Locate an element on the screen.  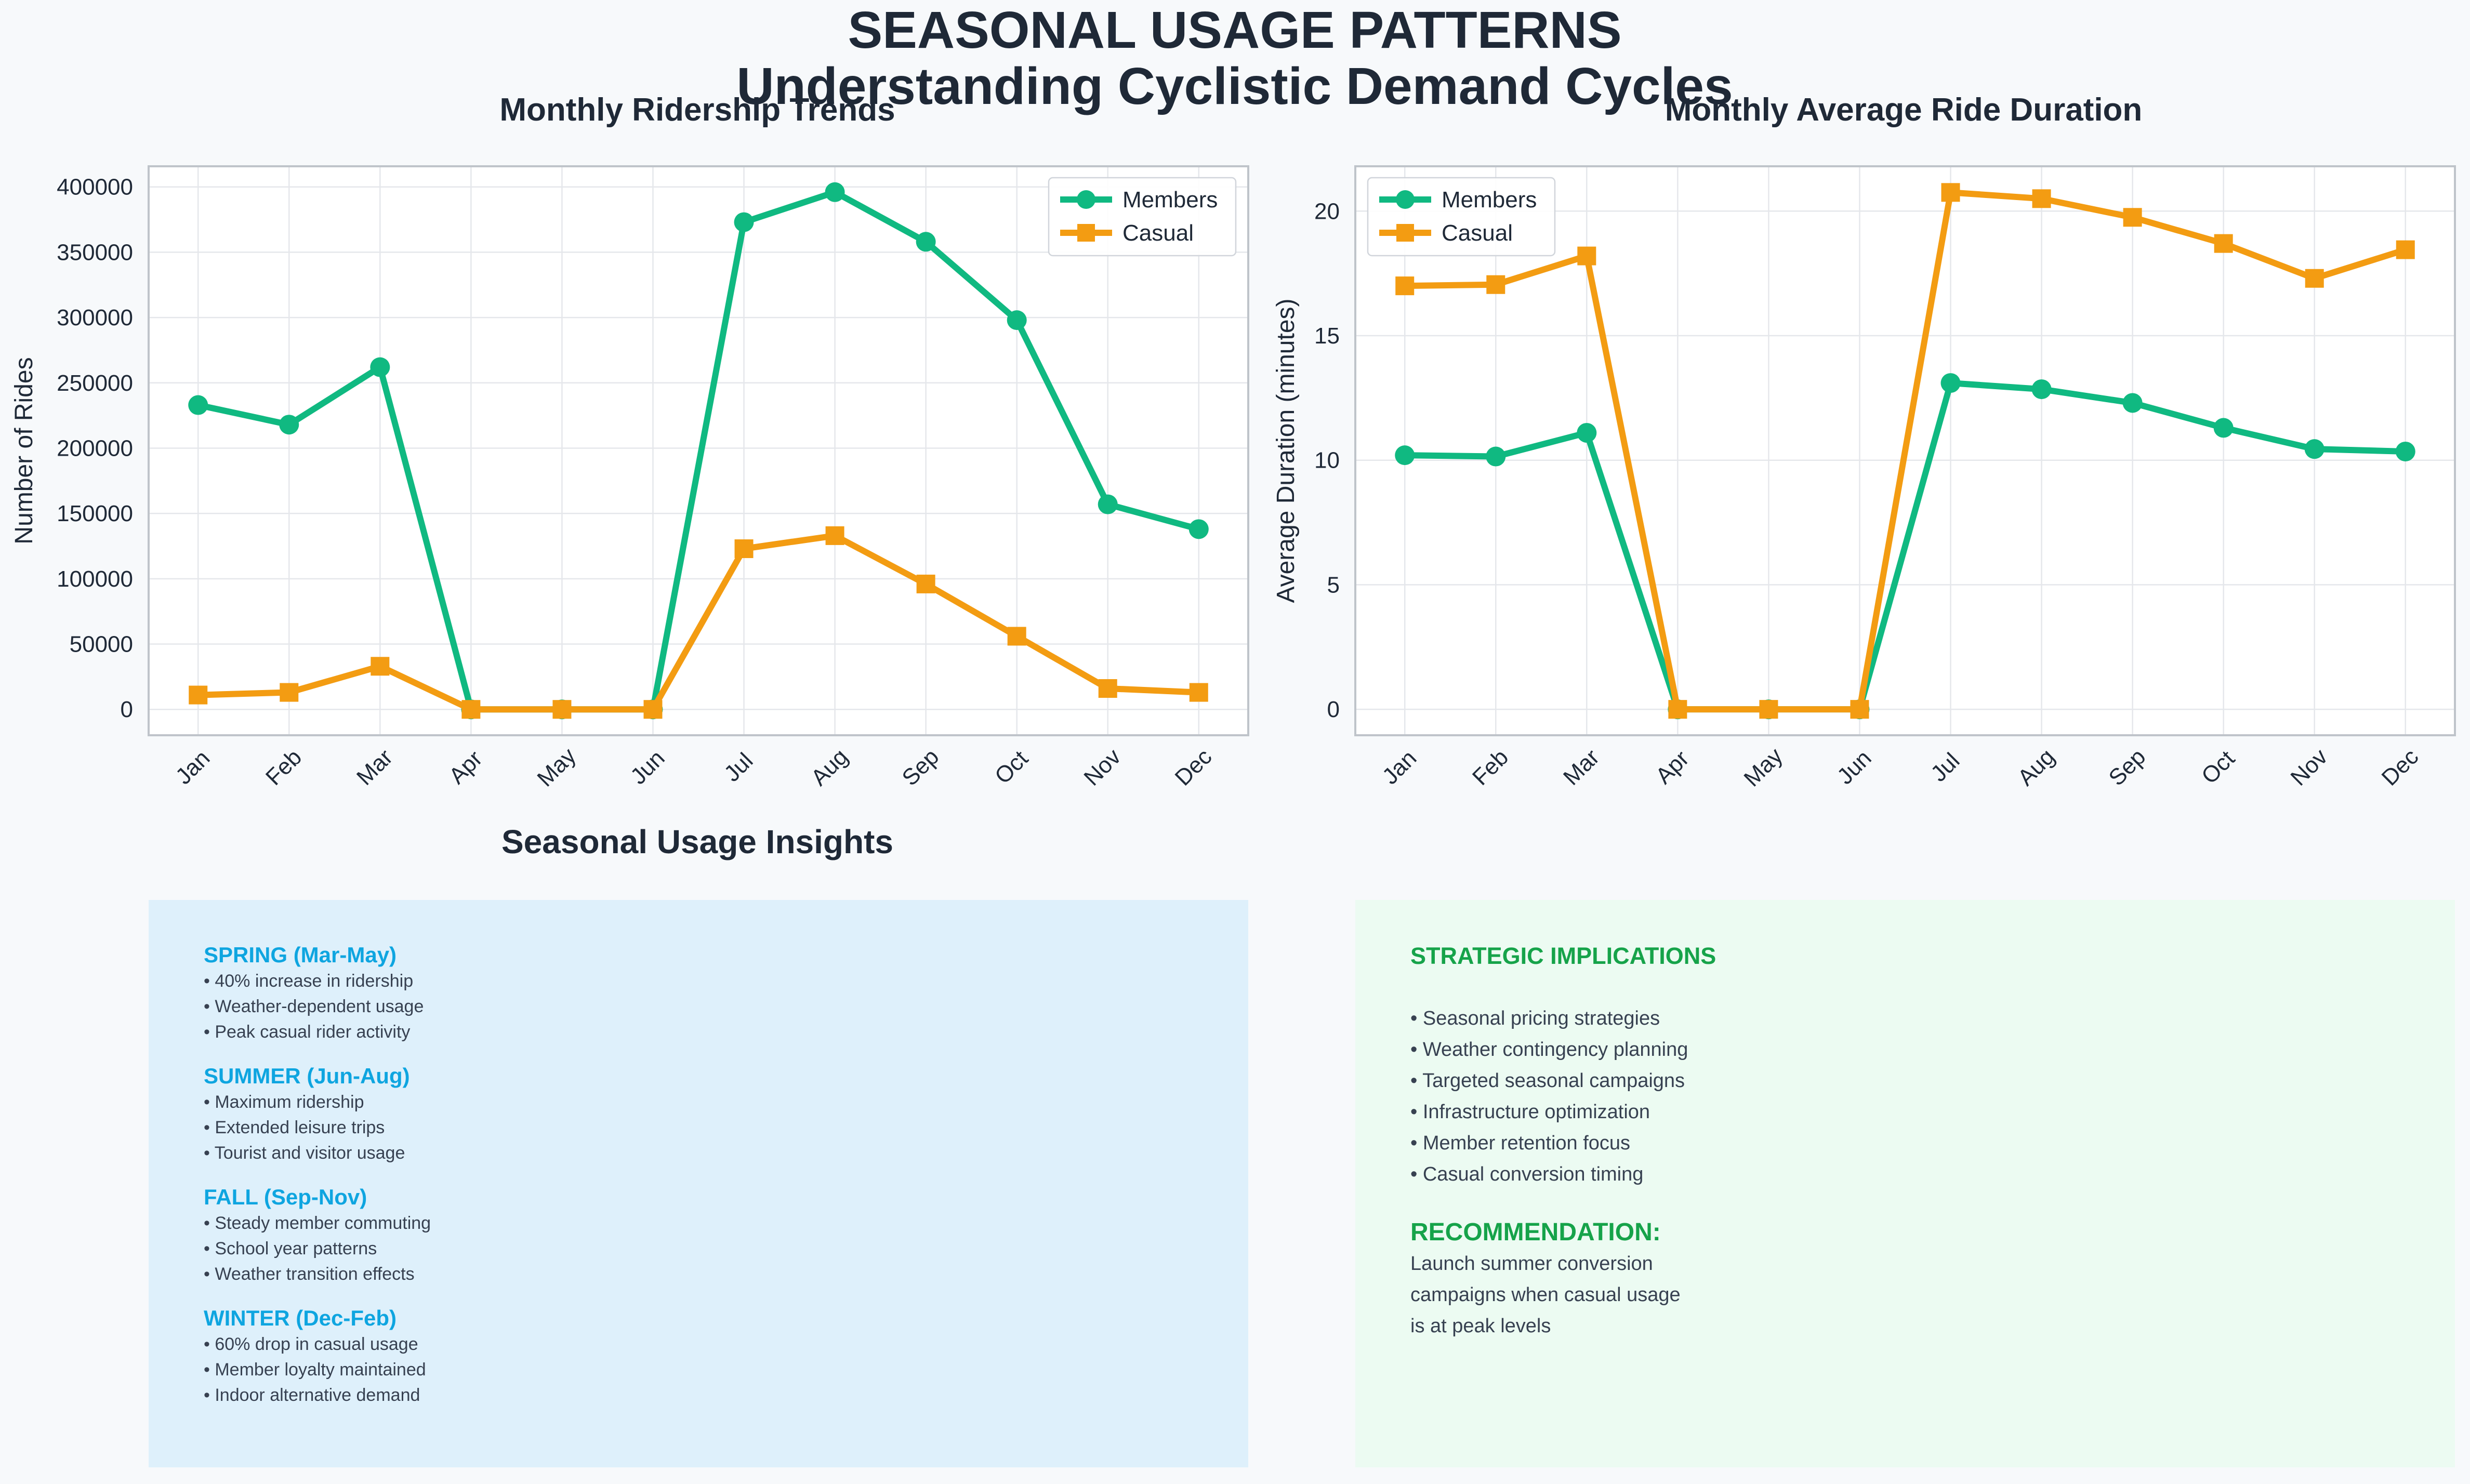
figure-title-line2: Understanding Cyclistic Demand Cycles is located at coordinates (1234, 86).